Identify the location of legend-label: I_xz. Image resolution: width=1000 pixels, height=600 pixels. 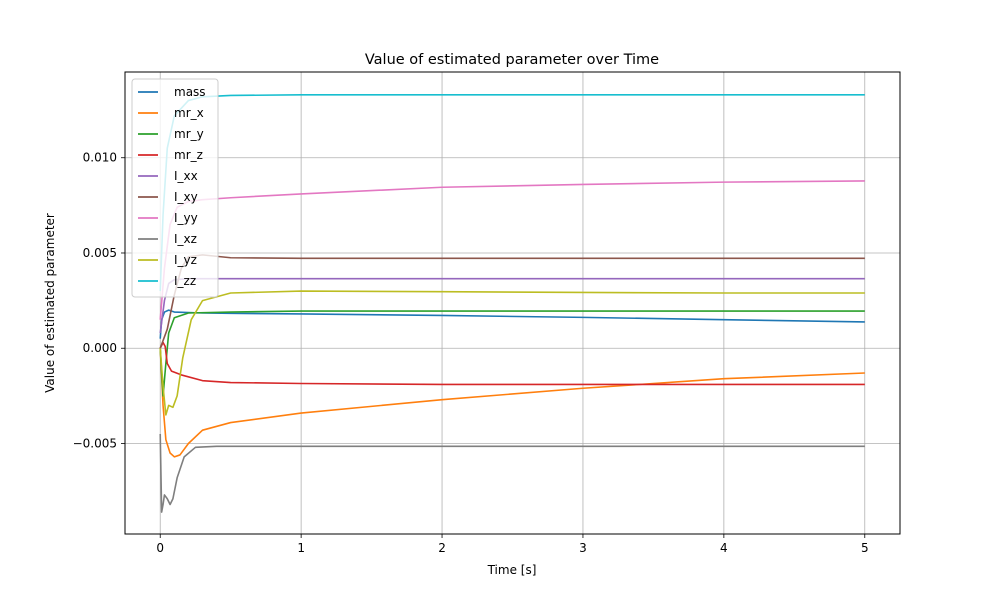
(185, 239).